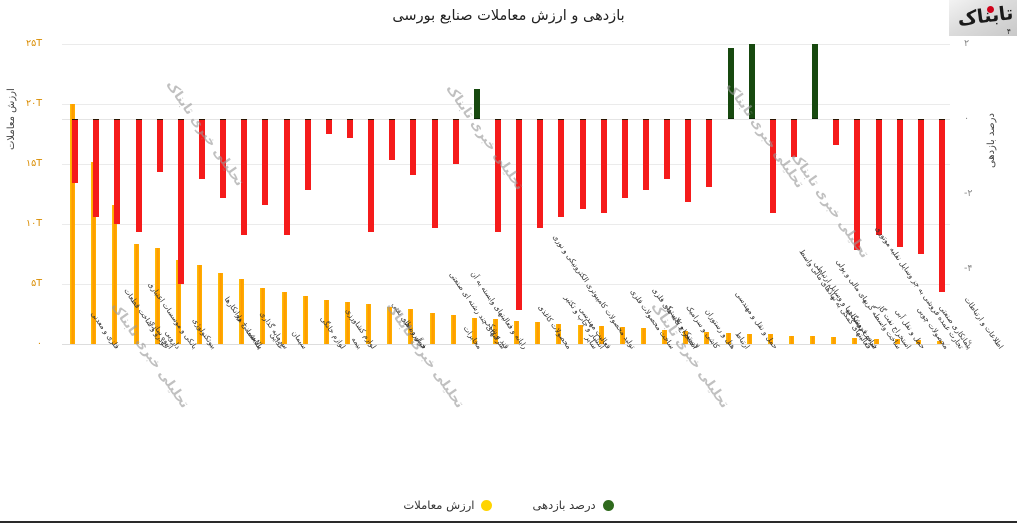 This screenshot has width=1017, height=529. I want to click on legend-label: درصد بازدهی, so click(564, 505).